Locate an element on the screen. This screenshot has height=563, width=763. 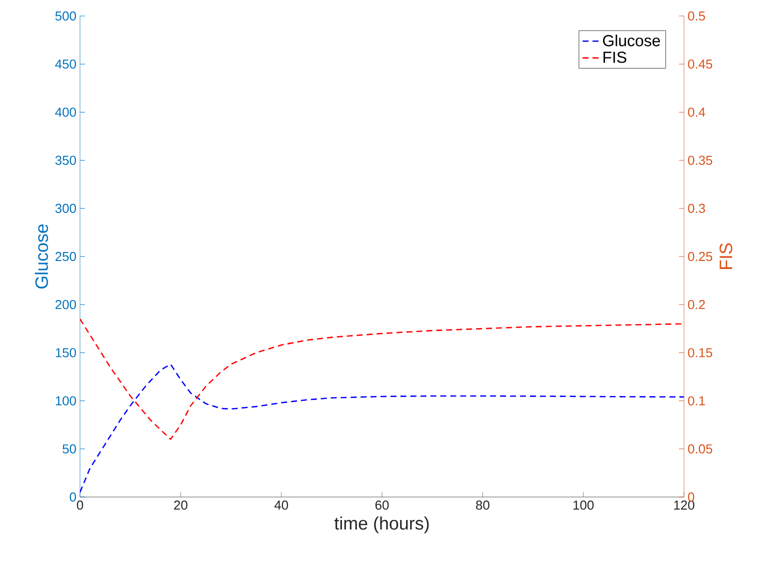
y-tick-label: 150 is located at coordinates (66, 353).